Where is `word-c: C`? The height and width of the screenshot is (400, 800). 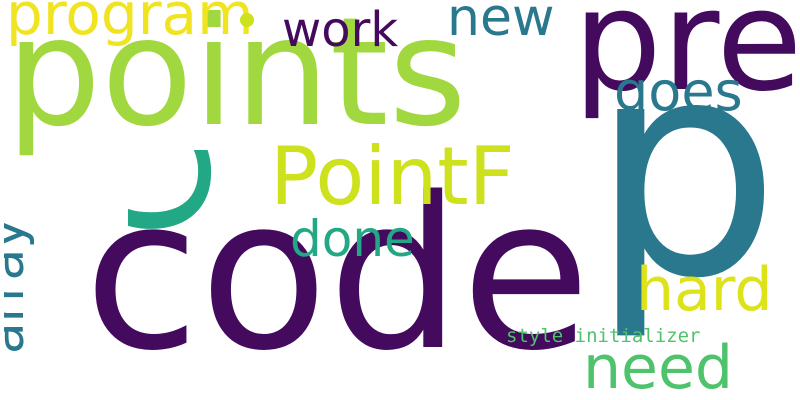 word-c: C is located at coordinates (181, 194).